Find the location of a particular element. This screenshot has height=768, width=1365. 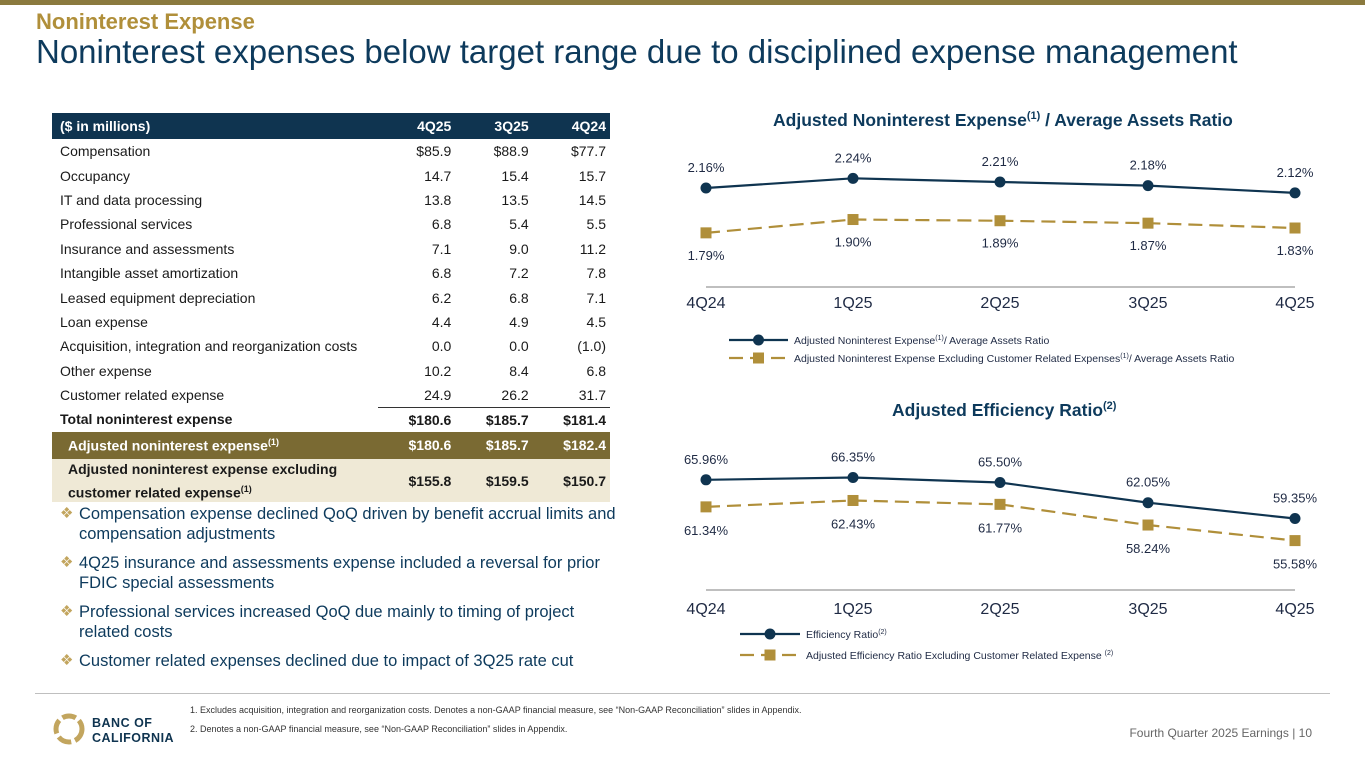

chart2-title: Adjusted Efficiency Ratio(2) is located at coordinates (1004, 410).